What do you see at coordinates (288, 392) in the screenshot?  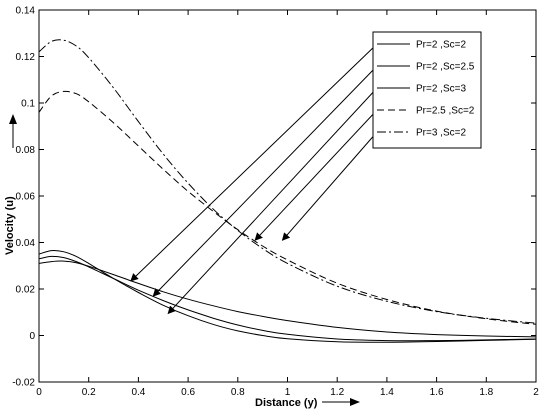 I see `x-tick-label: 1` at bounding box center [288, 392].